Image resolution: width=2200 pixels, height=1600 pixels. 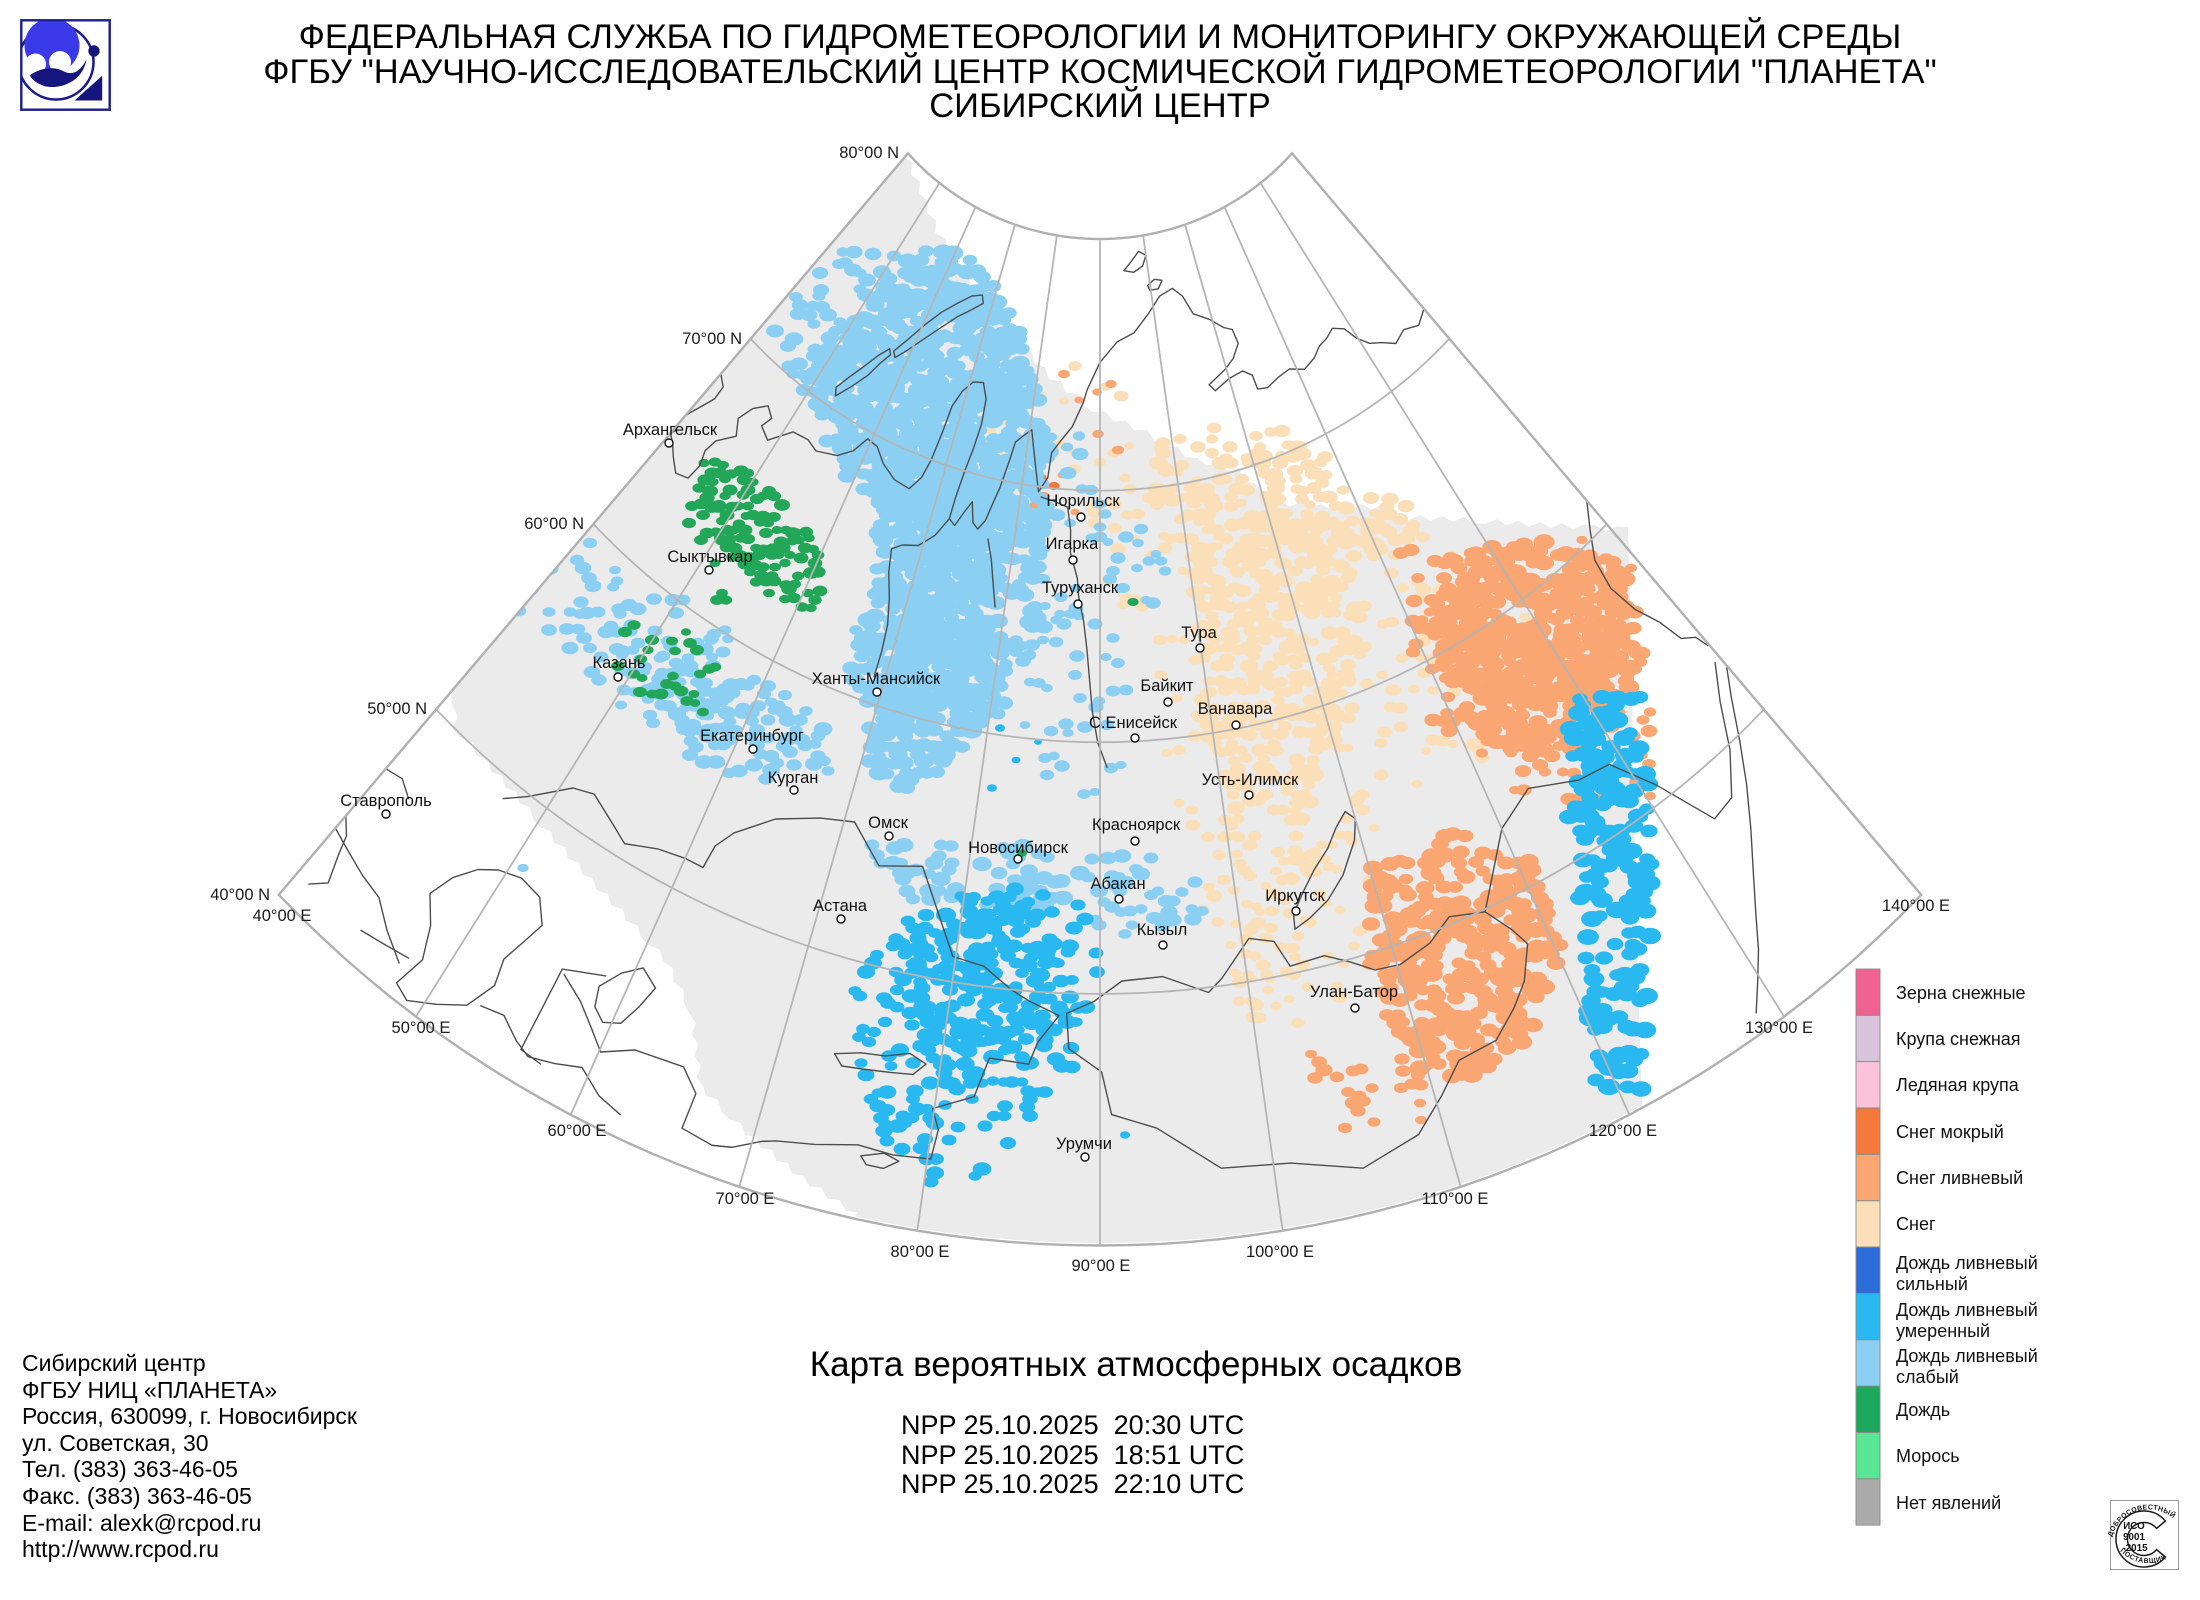 I want to click on svg-text: слабый, so click(x=1927, y=1377).